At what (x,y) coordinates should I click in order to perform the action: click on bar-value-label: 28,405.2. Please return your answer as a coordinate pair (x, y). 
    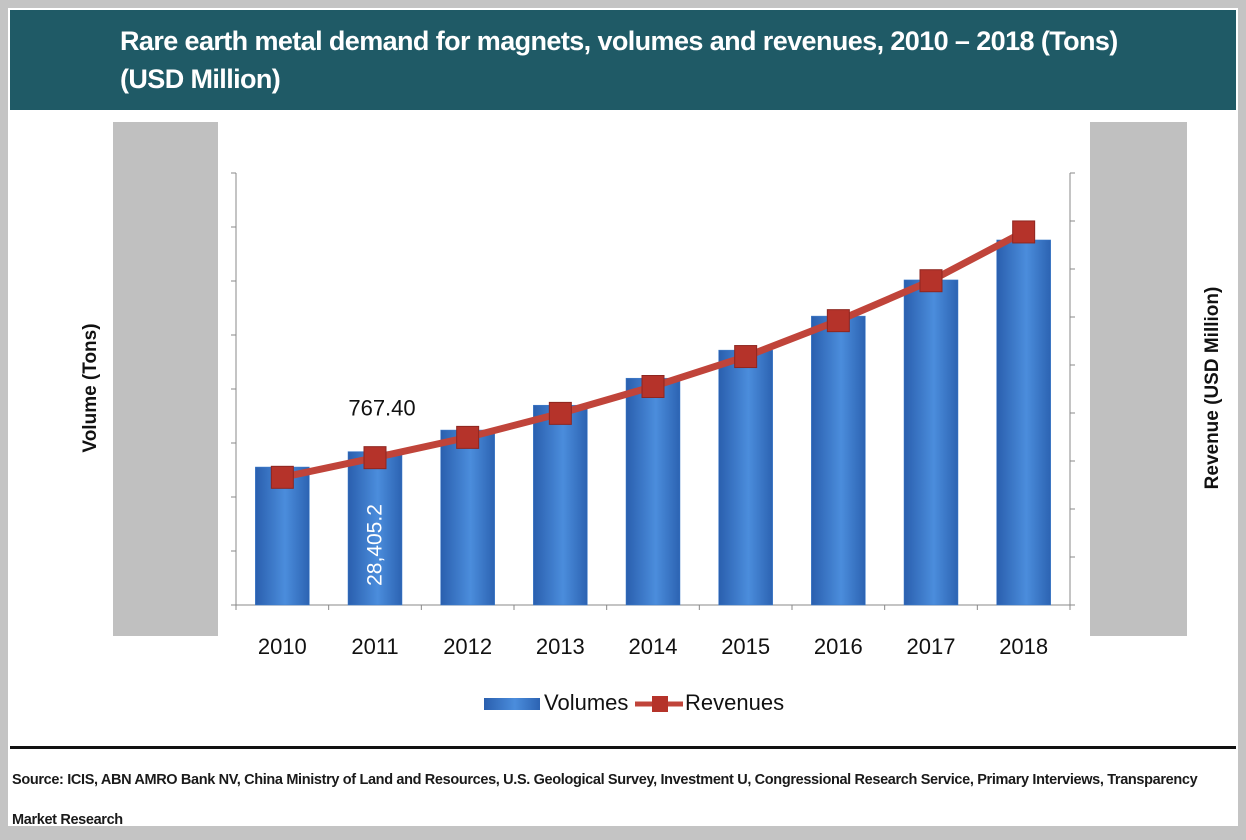
    Looking at the image, I should click on (375, 545).